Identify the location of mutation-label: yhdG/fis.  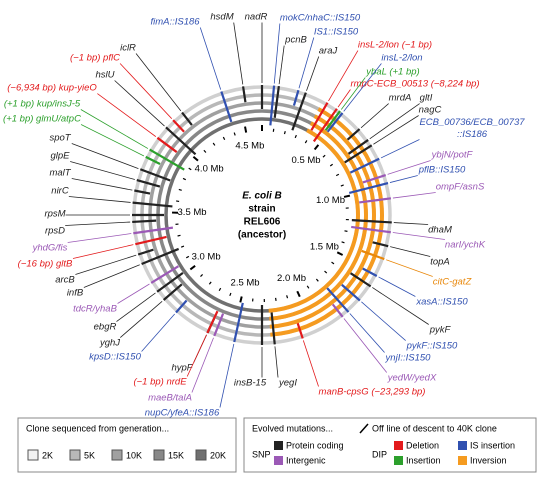
(50, 248).